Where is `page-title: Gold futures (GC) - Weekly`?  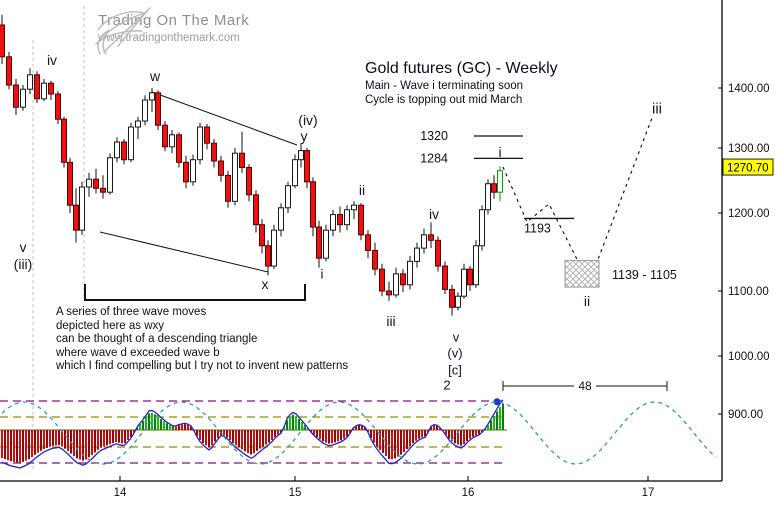 page-title: Gold futures (GC) - Weekly is located at coordinates (461, 68).